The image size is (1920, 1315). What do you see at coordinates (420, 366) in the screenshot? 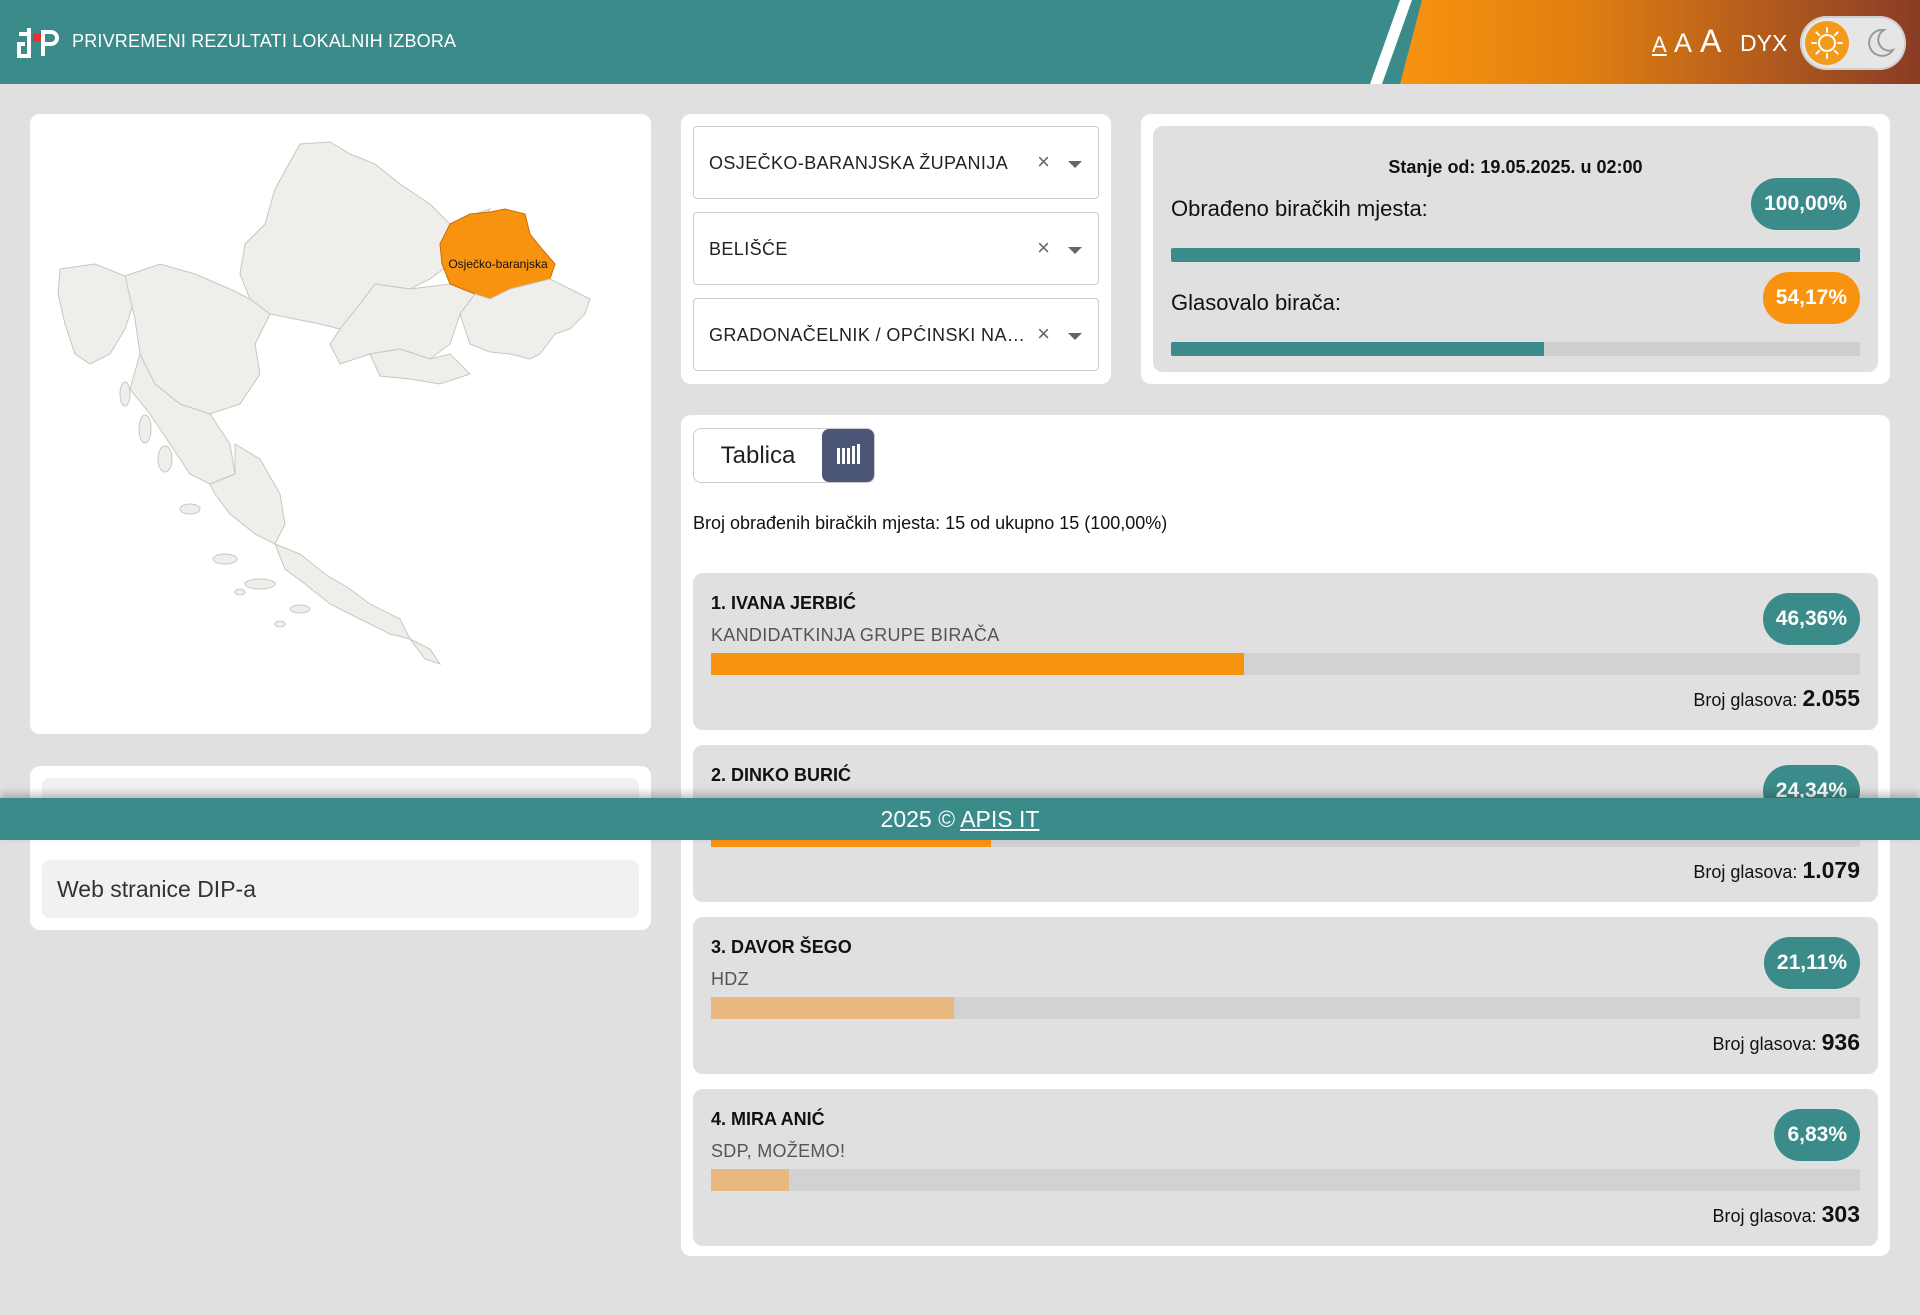
I see `region-slavonia-east` at bounding box center [420, 366].